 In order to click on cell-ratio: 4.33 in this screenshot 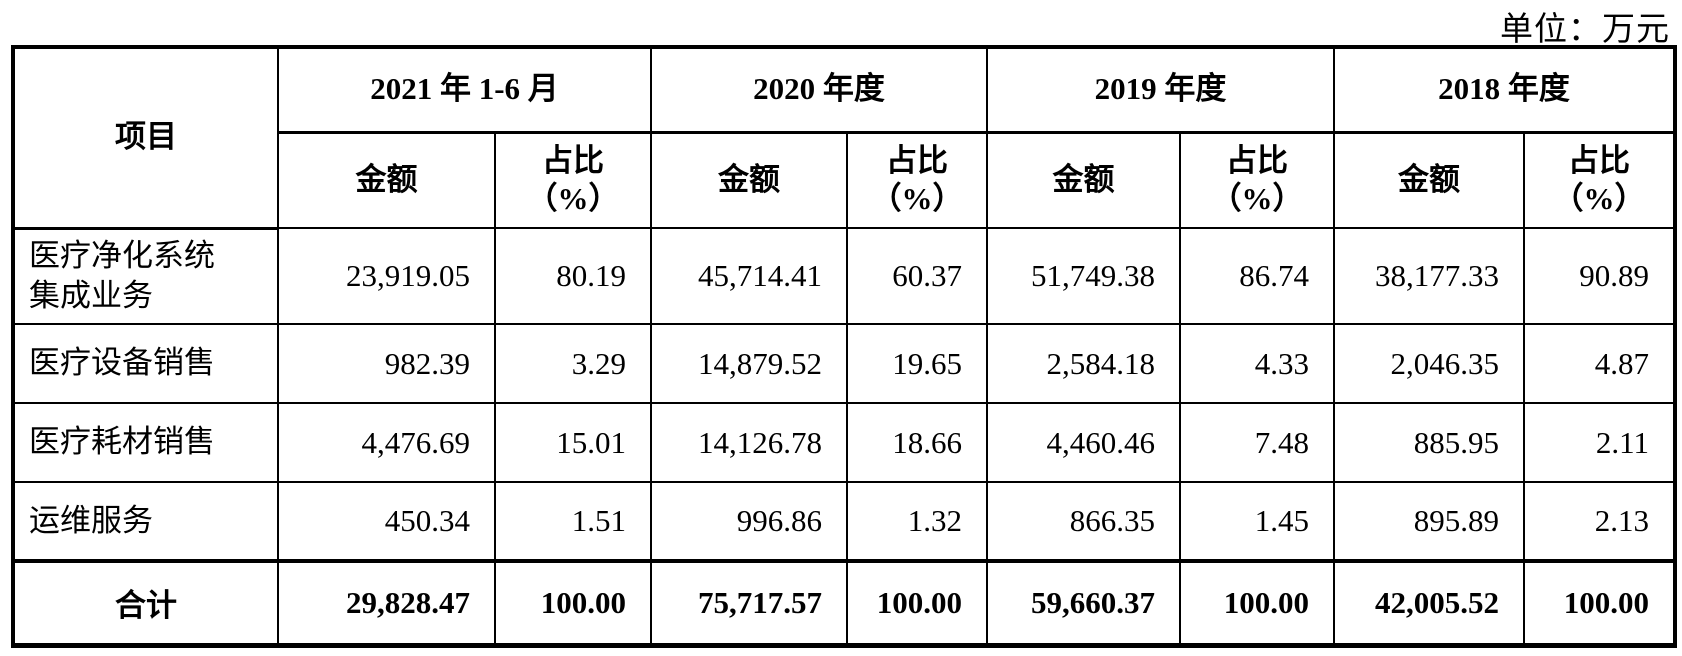, I will do `click(1257, 363)`.